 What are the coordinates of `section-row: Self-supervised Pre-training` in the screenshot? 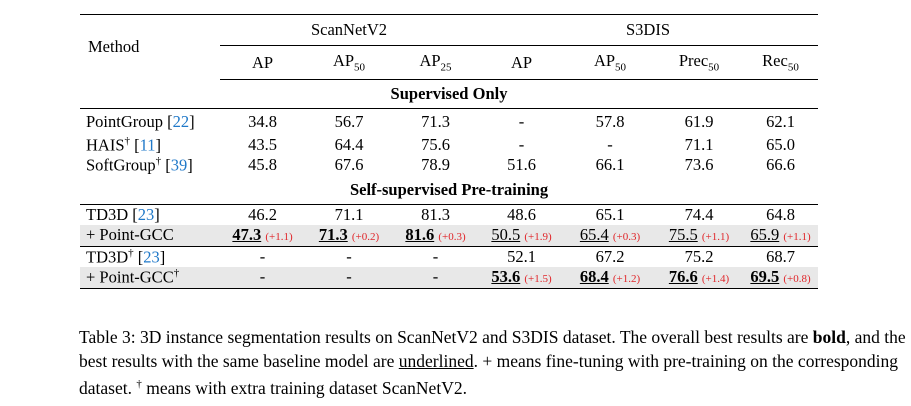 It's located at (449, 190).